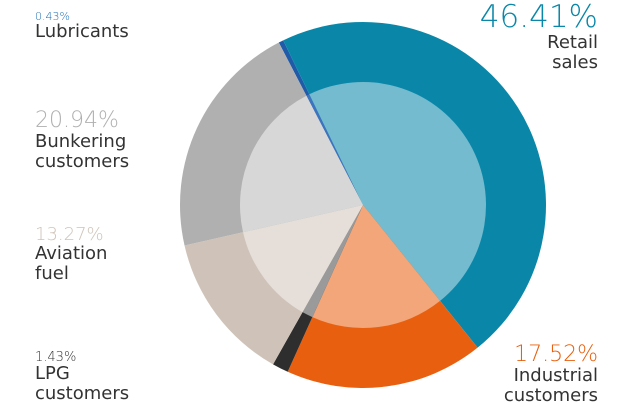 The image size is (629, 419). I want to click on slice-label: 1.43% LPG customers, so click(85, 377).